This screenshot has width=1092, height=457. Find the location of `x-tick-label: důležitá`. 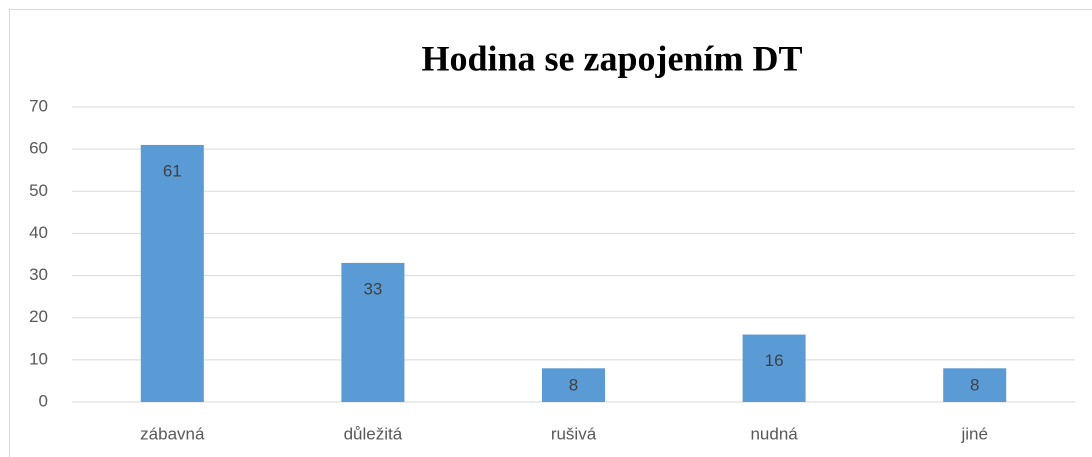

x-tick-label: důležitá is located at coordinates (373, 433).